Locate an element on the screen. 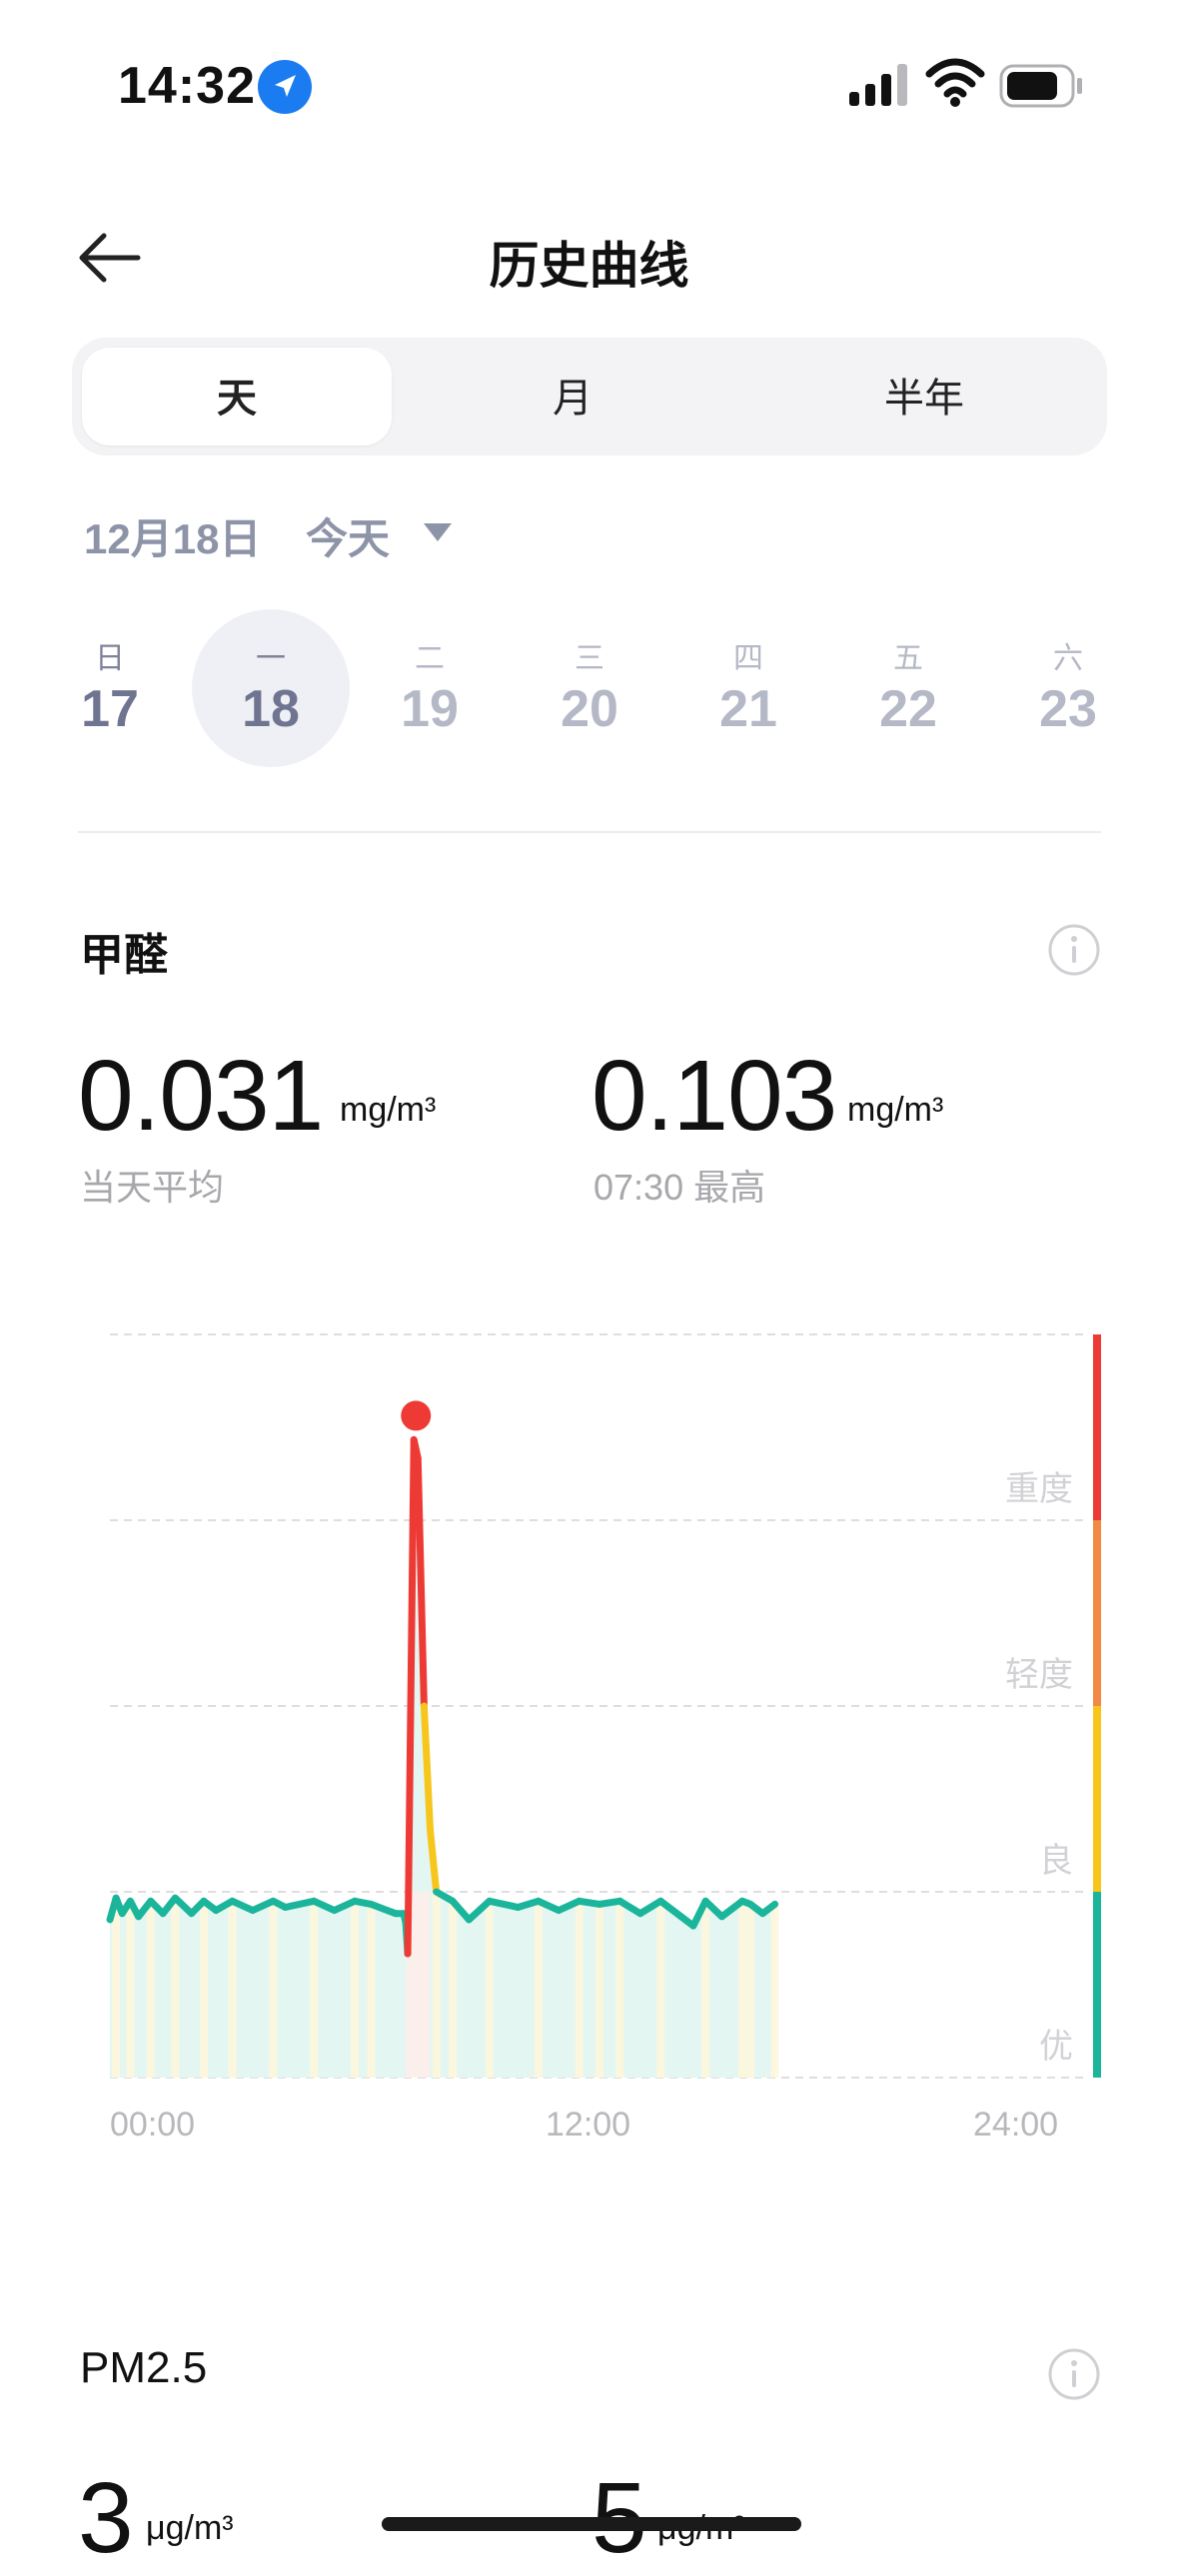  selected-day-highlight is located at coordinates (271, 688).